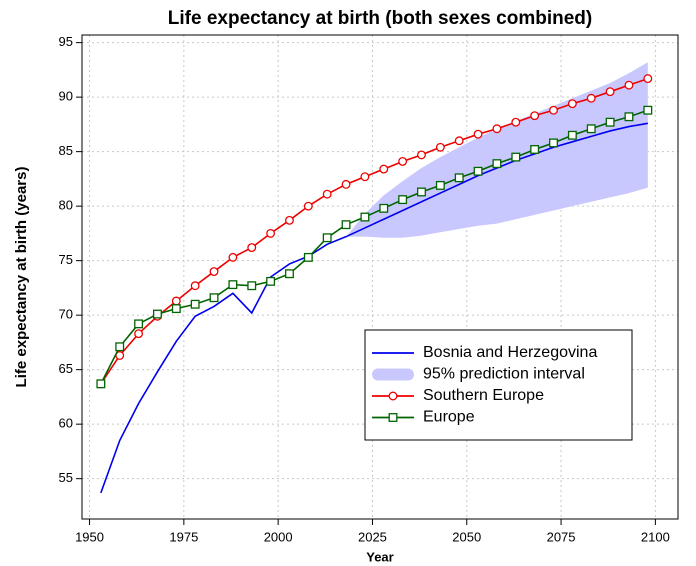 Image resolution: width=696 pixels, height=566 pixels. I want to click on y-tick-label: 70, so click(66, 314).